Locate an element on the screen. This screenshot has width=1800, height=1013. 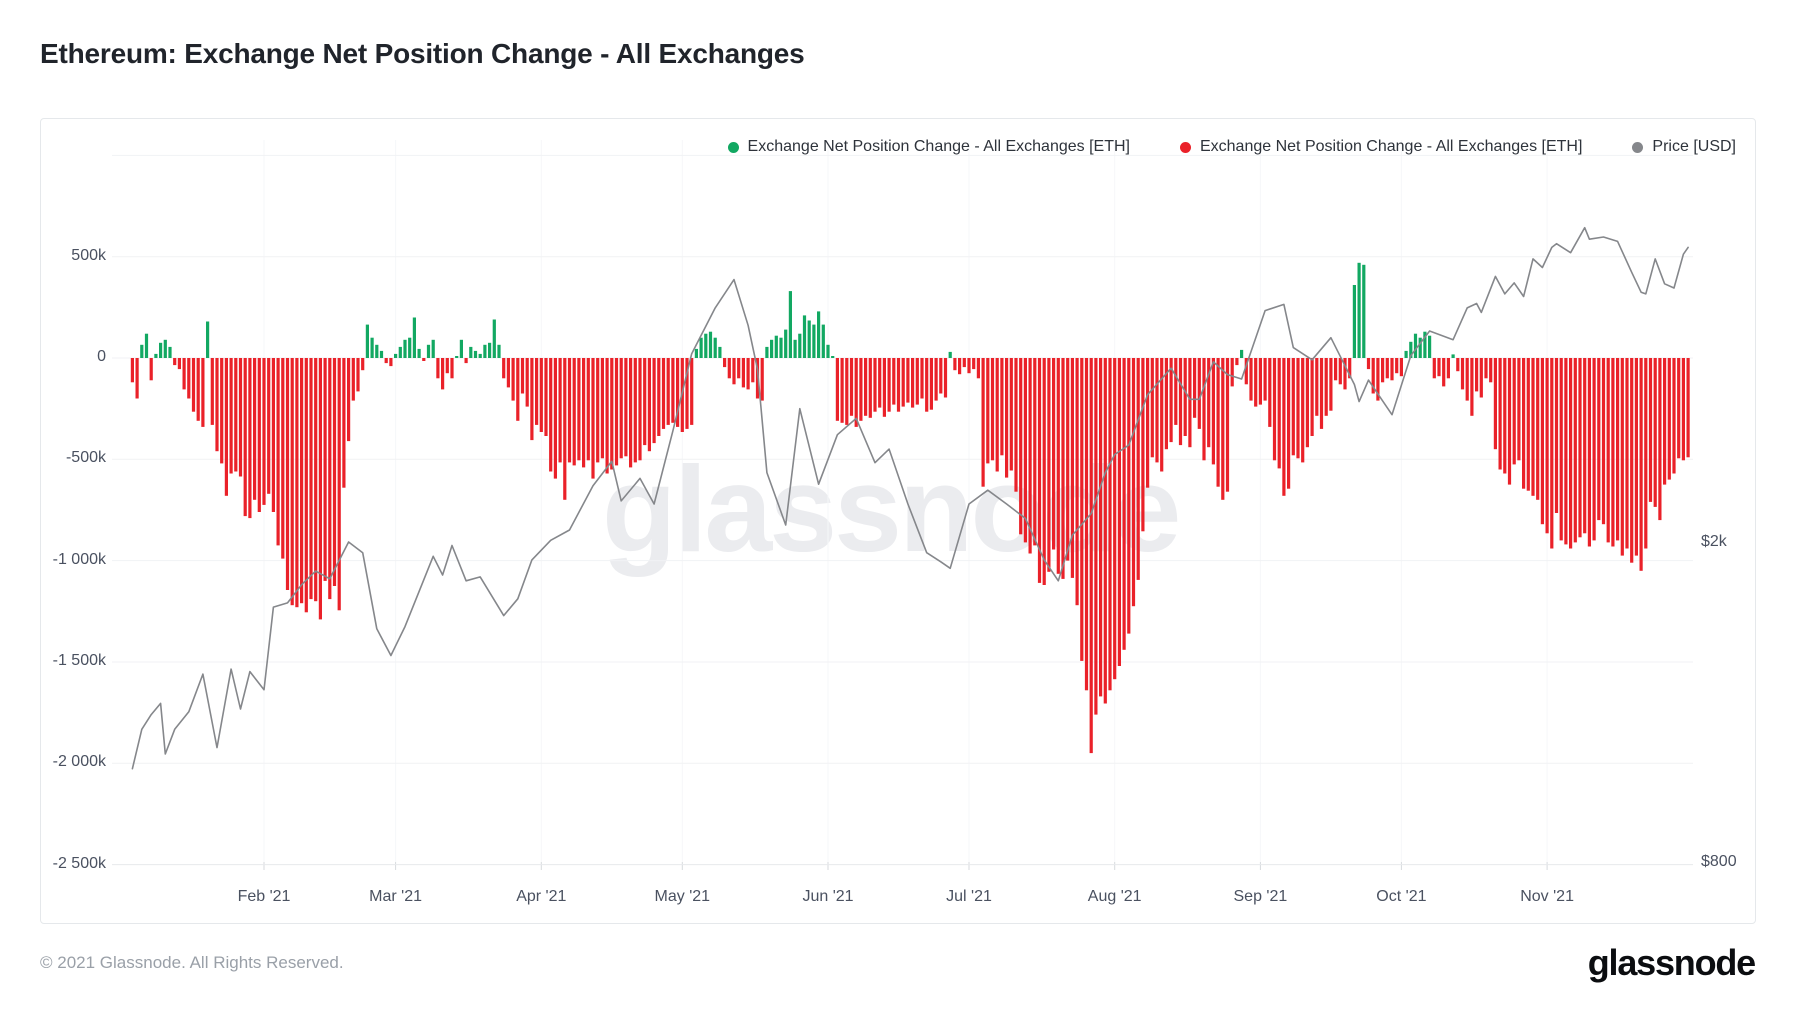
glassnode-watermark: glassnode is located at coordinates (891, 509).